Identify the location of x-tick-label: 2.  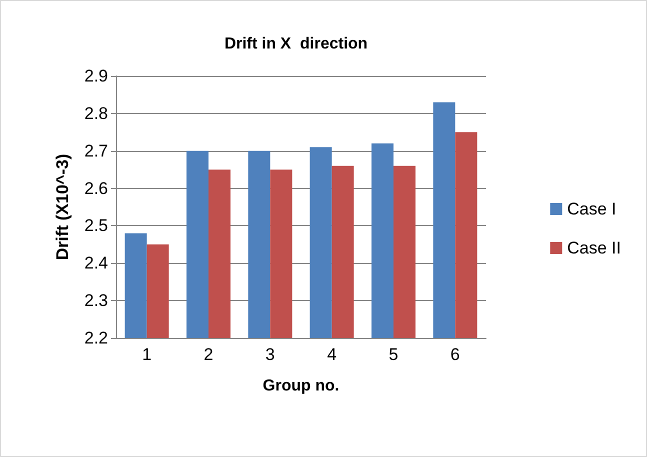
(209, 354).